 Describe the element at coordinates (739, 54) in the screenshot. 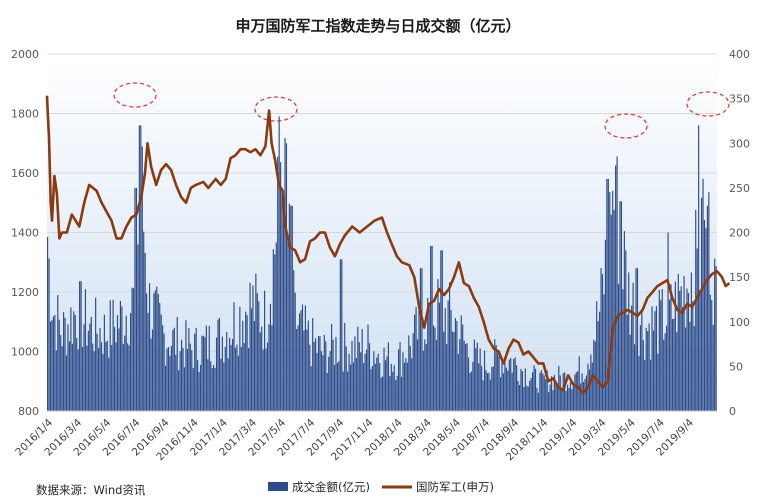

I see `right-axis-tick-label: 400` at that location.